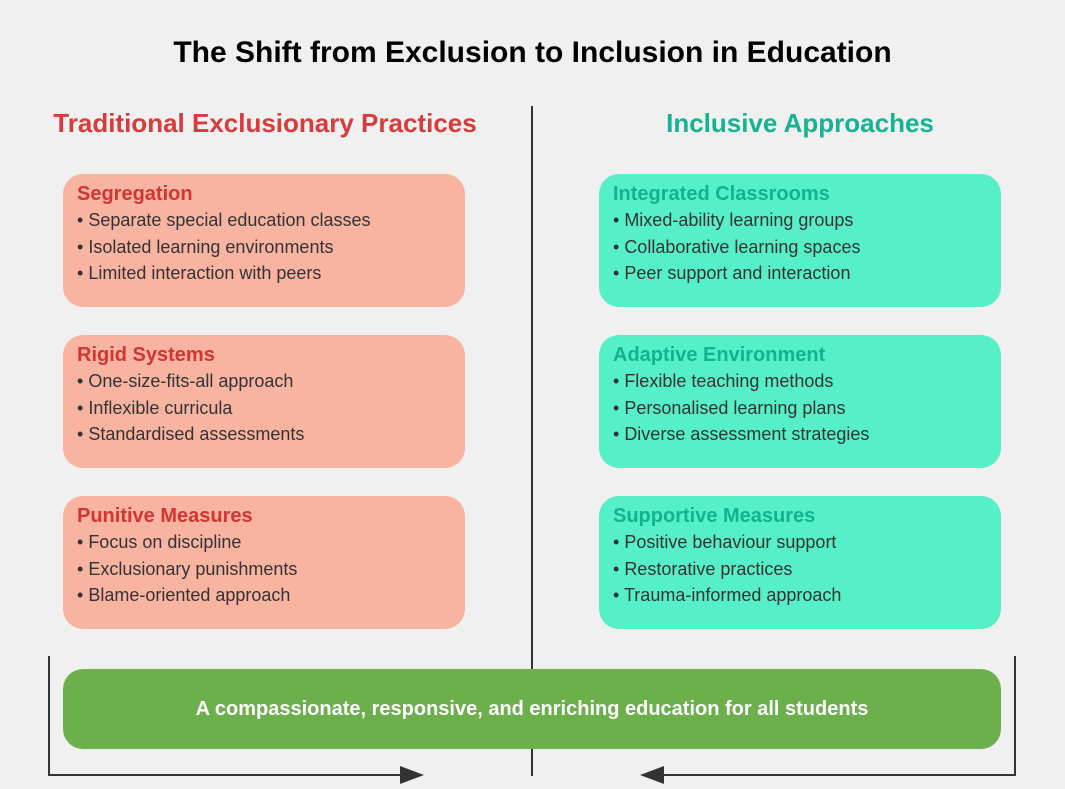 Image resolution: width=1065 pixels, height=789 pixels. What do you see at coordinates (800, 123) in the screenshot?
I see `right-column-heading: Inclusive Approaches` at bounding box center [800, 123].